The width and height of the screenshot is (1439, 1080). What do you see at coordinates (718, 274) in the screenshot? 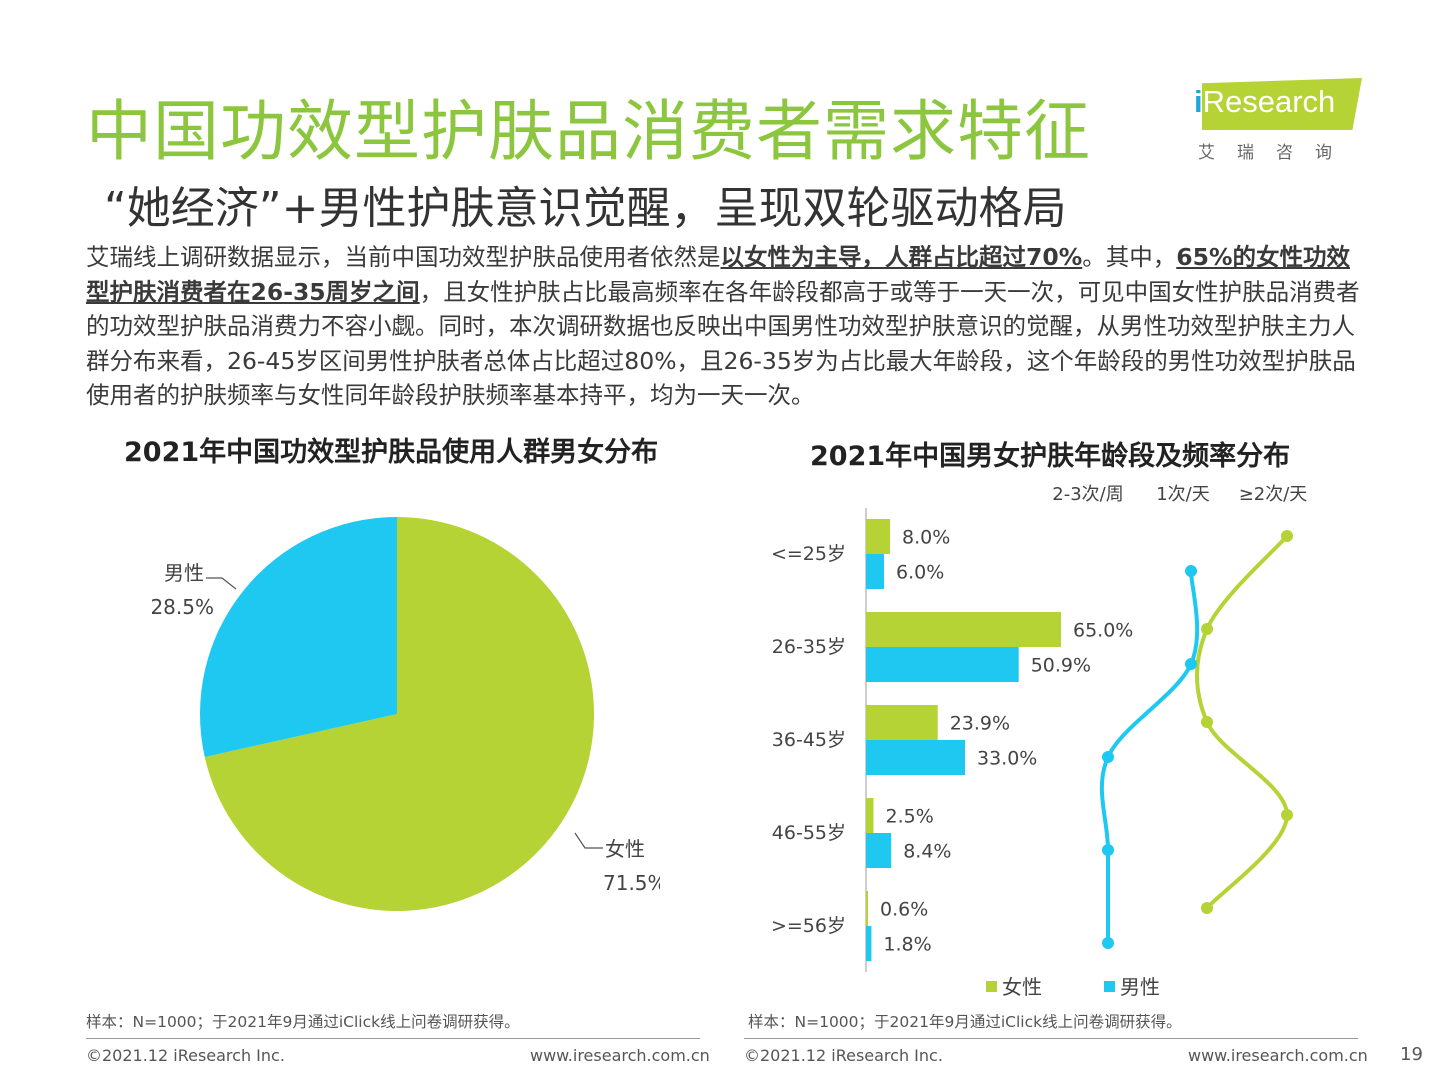
I see `paragraph-highlight-2: 65%的女性功效型护肤消费者在26-35周岁之间` at bounding box center [718, 274].